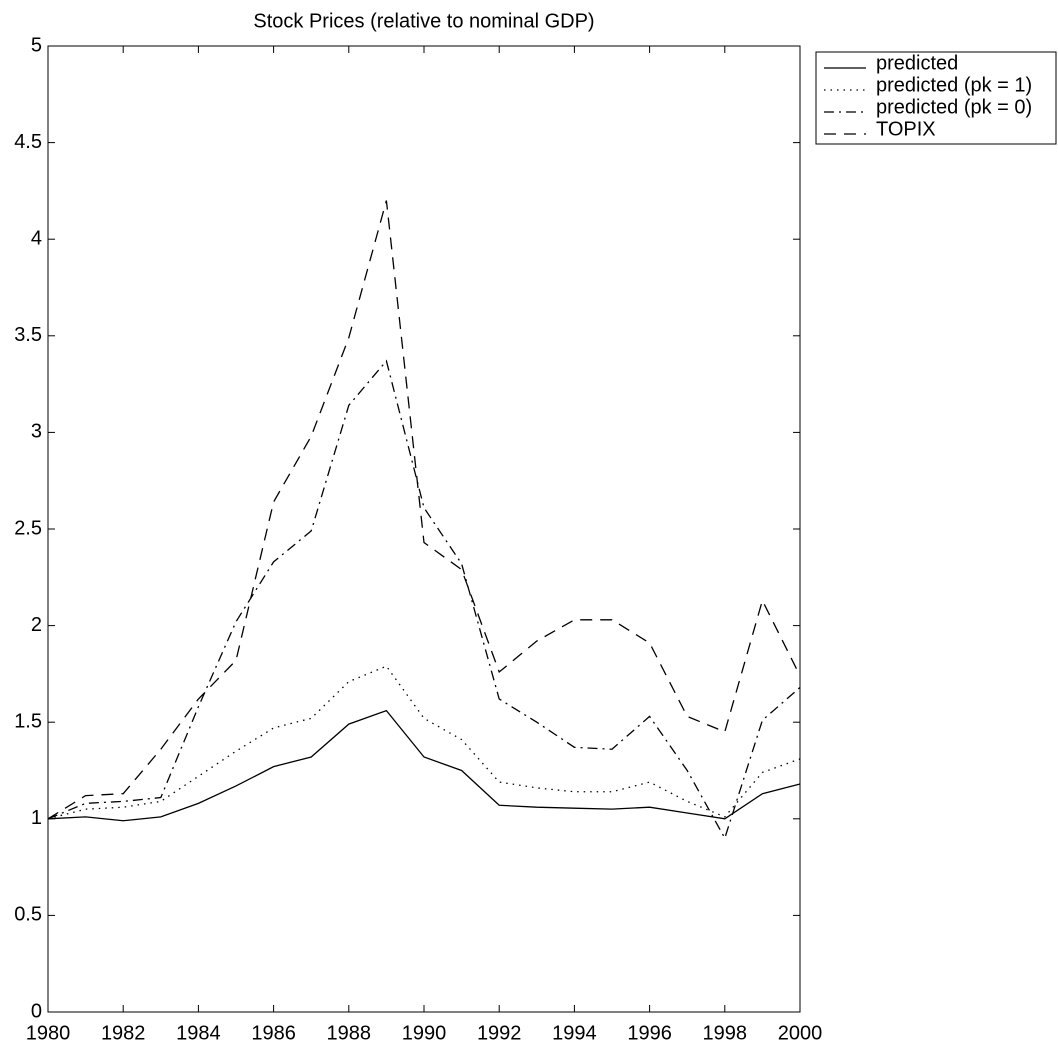 The image size is (1058, 1058). I want to click on y-tick-label: 1.5, so click(28, 721).